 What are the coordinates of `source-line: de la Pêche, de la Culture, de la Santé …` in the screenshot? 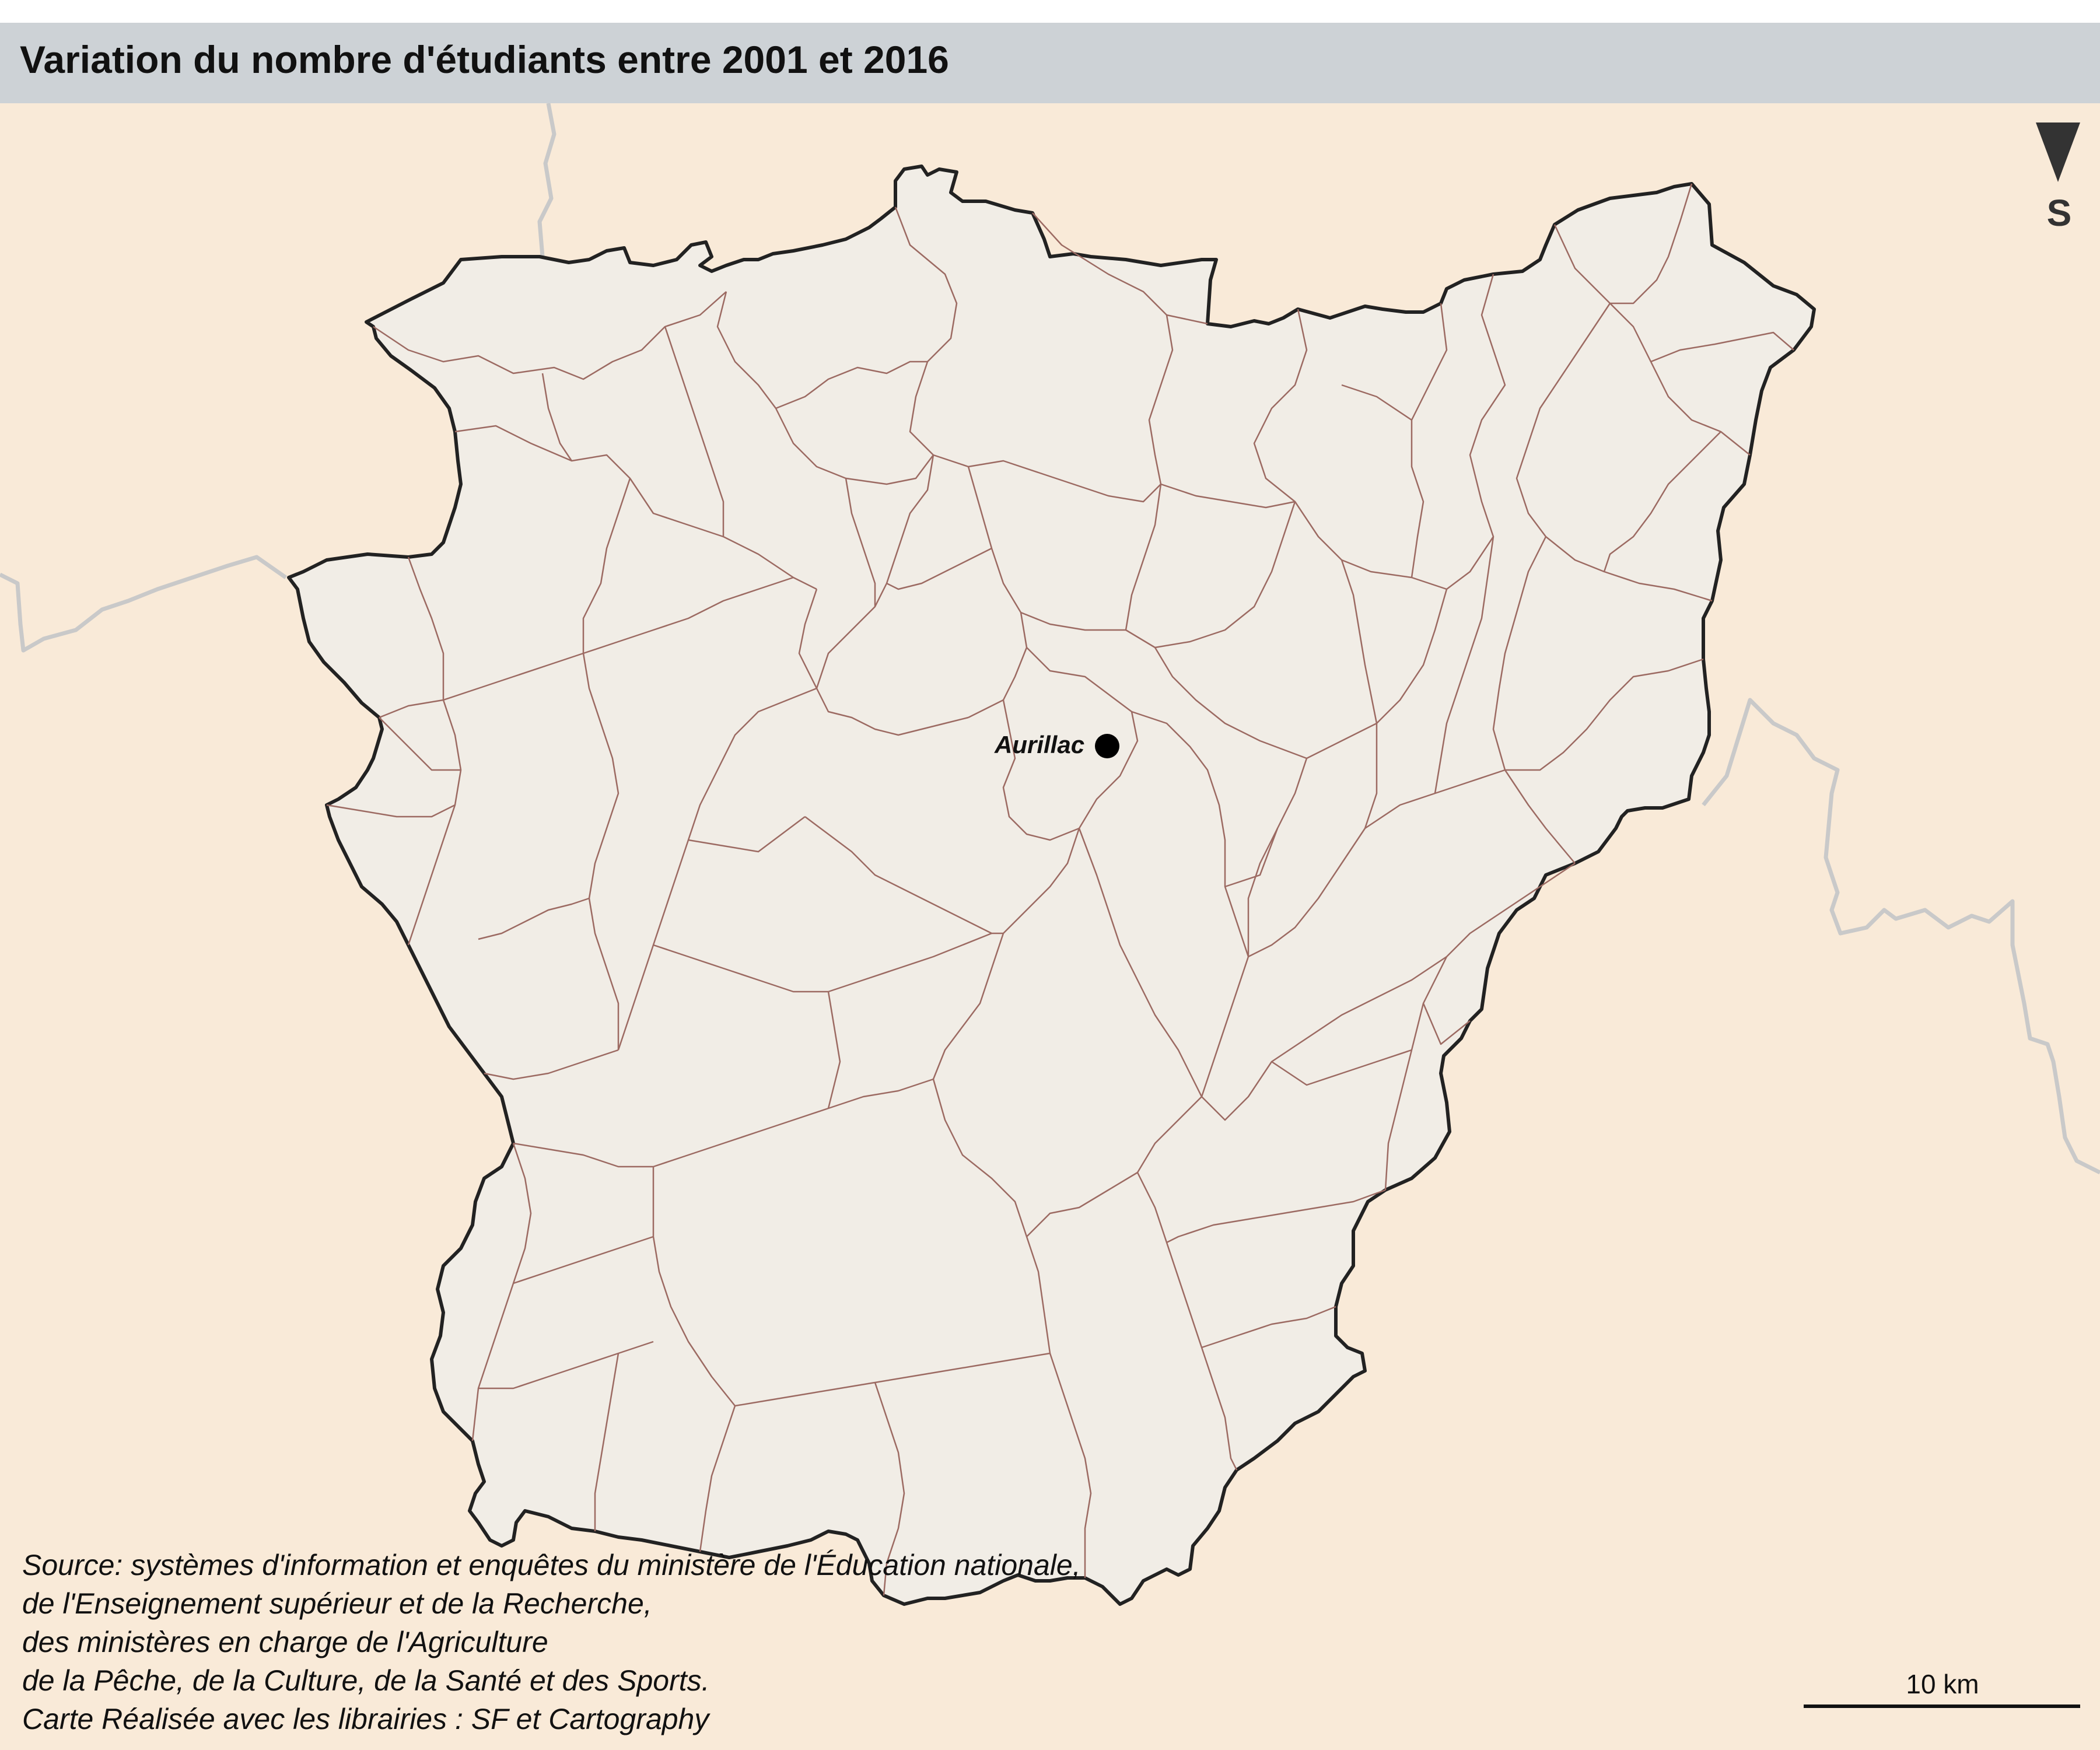 It's located at (366, 1680).